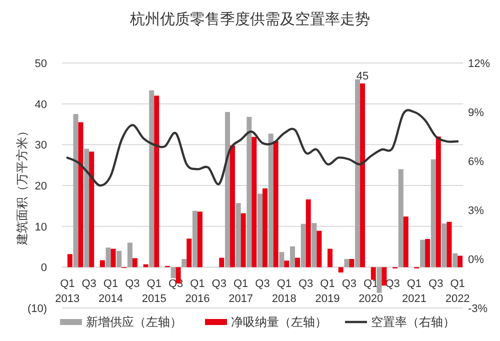  Describe the element at coordinates (476, 260) in the screenshot. I see `y2-tick-label: 0%` at that location.